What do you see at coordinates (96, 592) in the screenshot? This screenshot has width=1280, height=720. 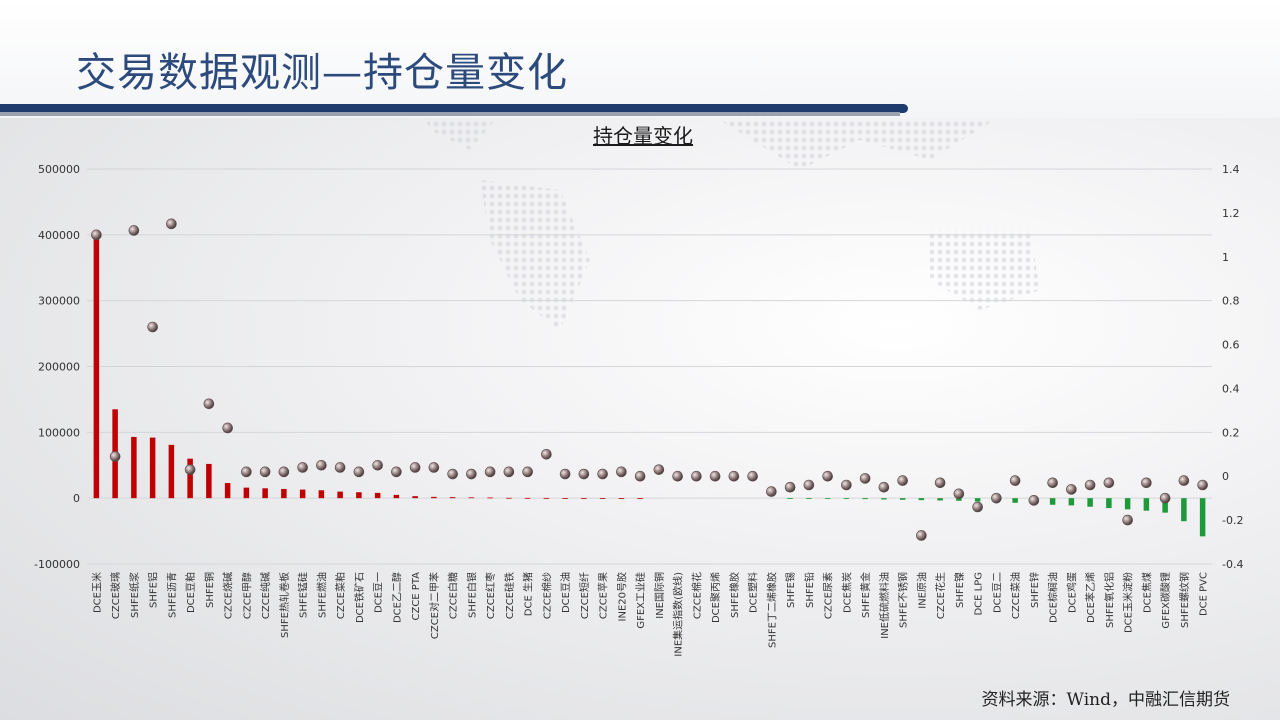 I see `x-tick-label: DCE玉米` at bounding box center [96, 592].